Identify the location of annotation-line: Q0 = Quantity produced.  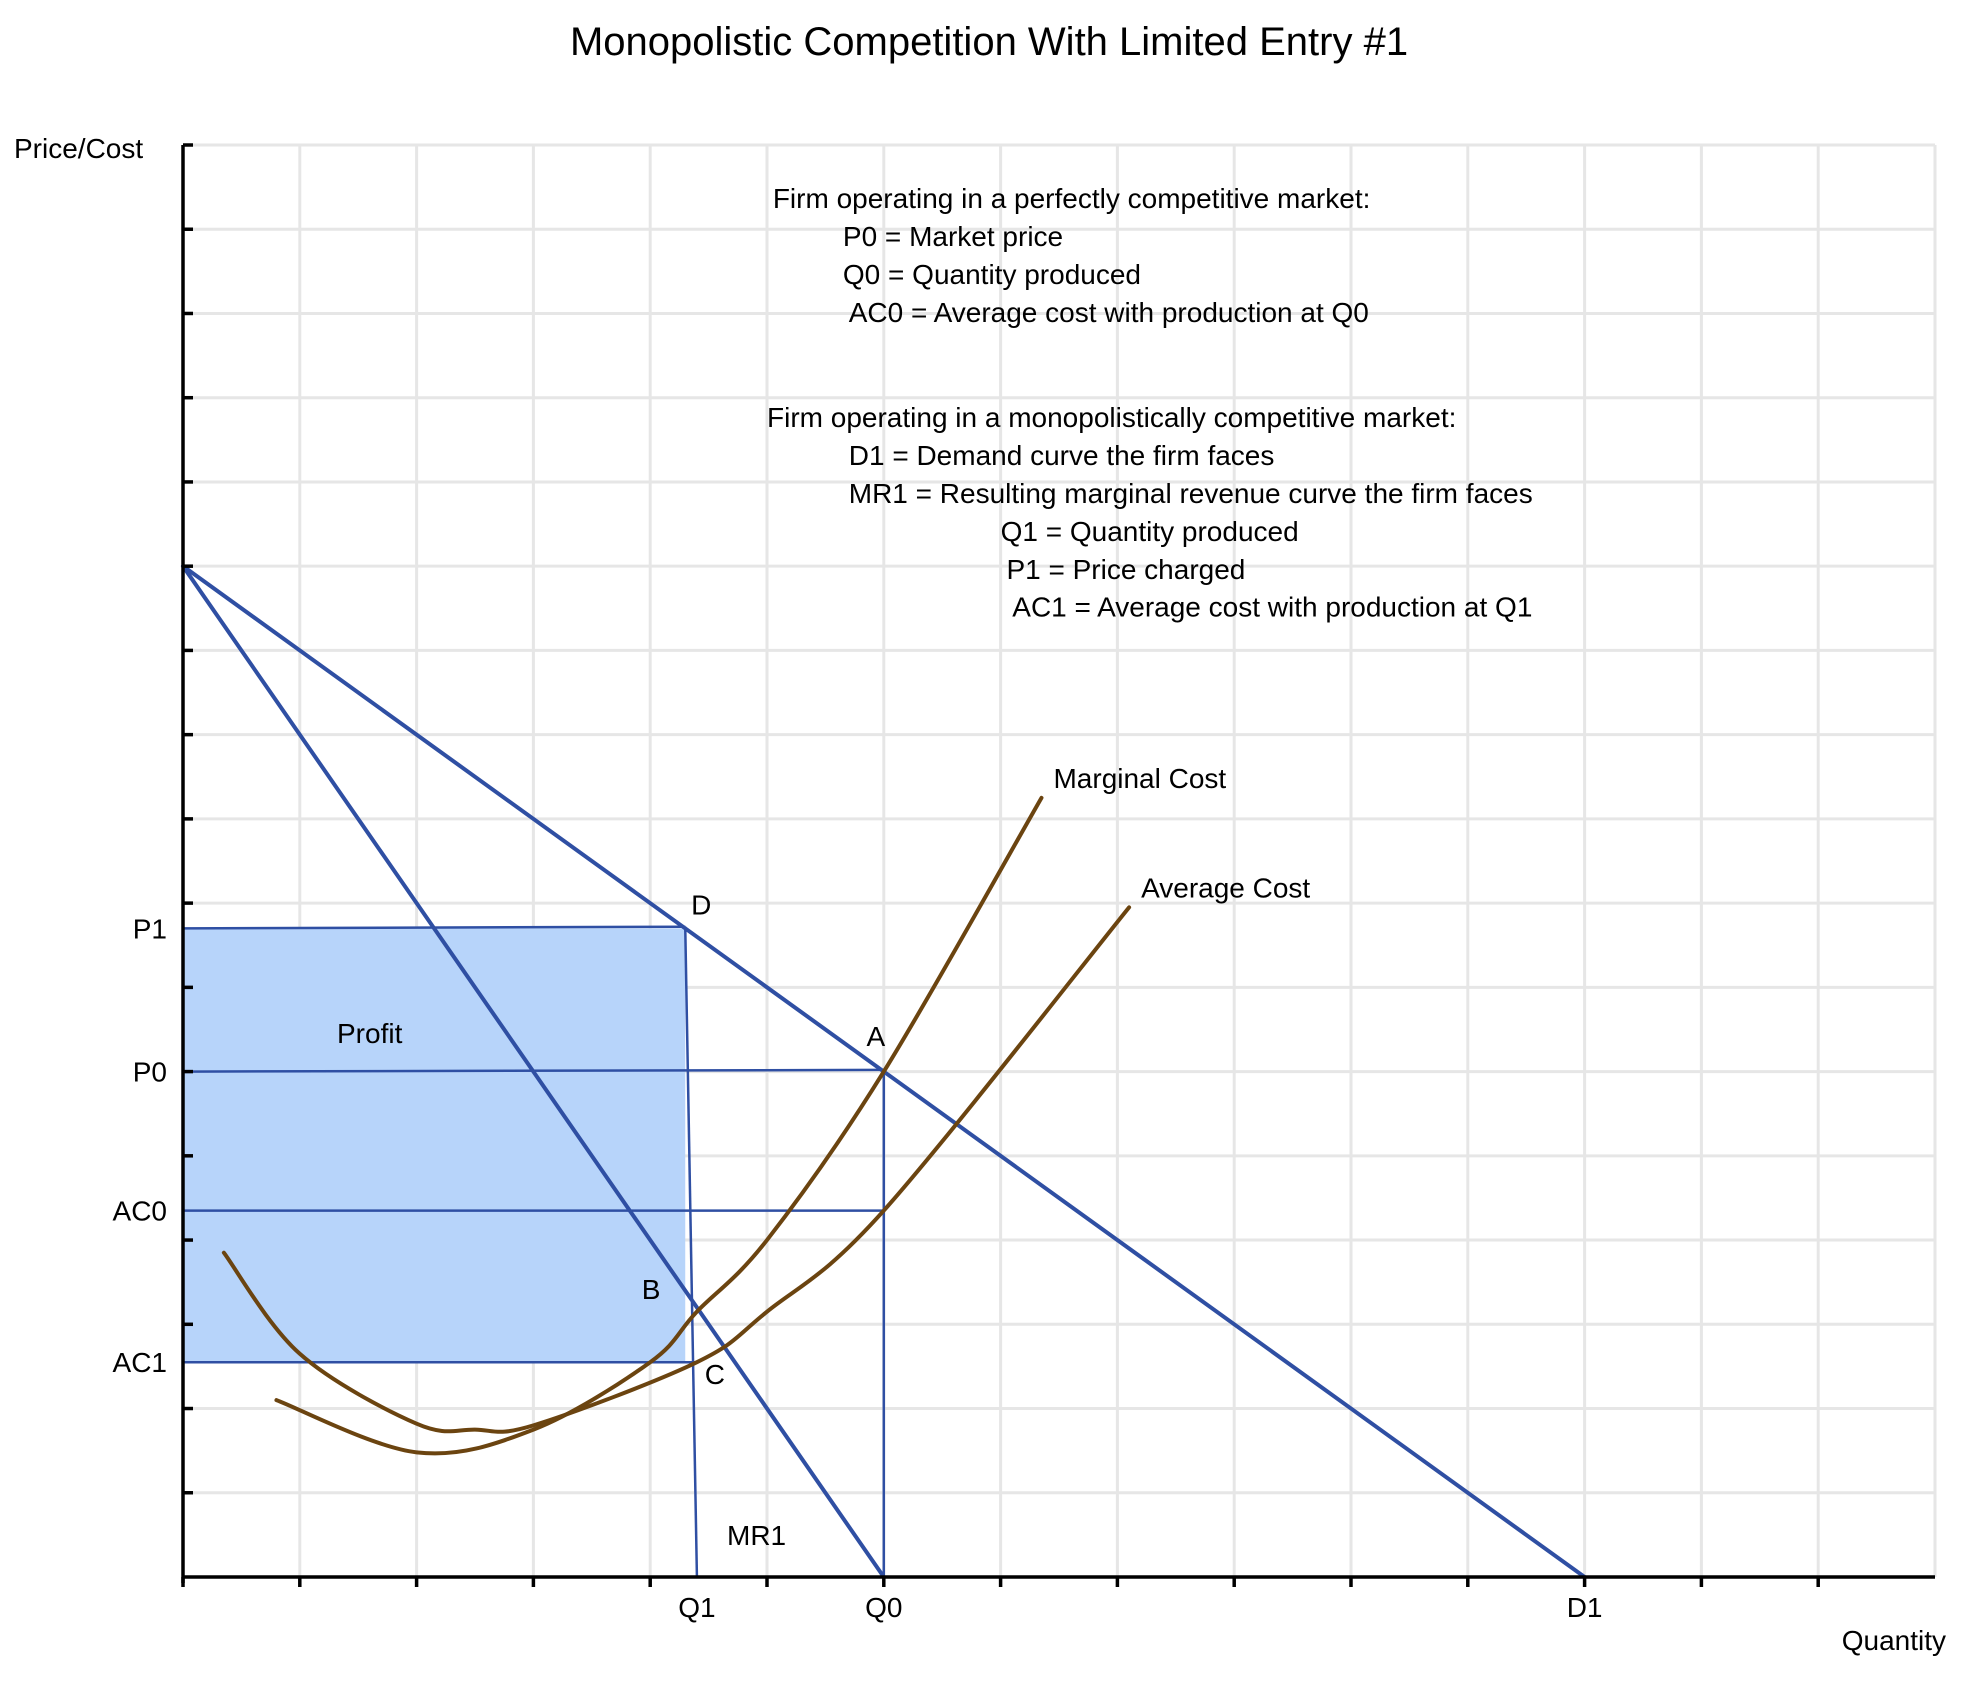
(992, 274).